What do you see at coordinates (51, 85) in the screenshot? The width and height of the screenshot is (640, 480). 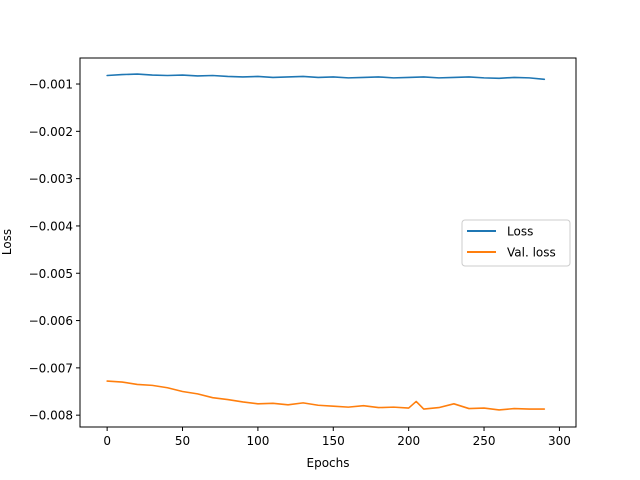 I see `y-tick-label: −0.001` at bounding box center [51, 85].